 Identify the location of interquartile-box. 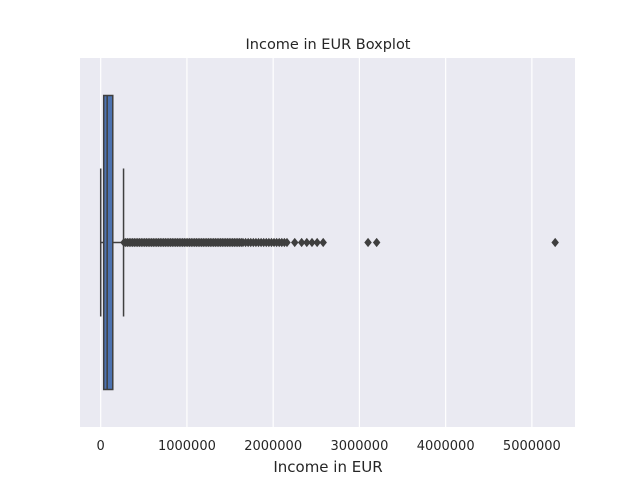
(108, 242).